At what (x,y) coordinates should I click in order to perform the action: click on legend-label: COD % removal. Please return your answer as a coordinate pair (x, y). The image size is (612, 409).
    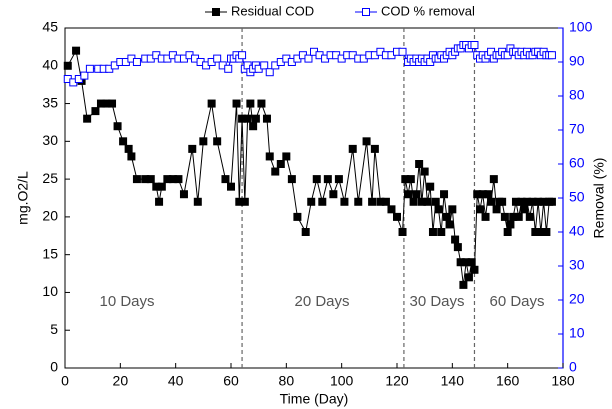
    Looking at the image, I should click on (428, 10).